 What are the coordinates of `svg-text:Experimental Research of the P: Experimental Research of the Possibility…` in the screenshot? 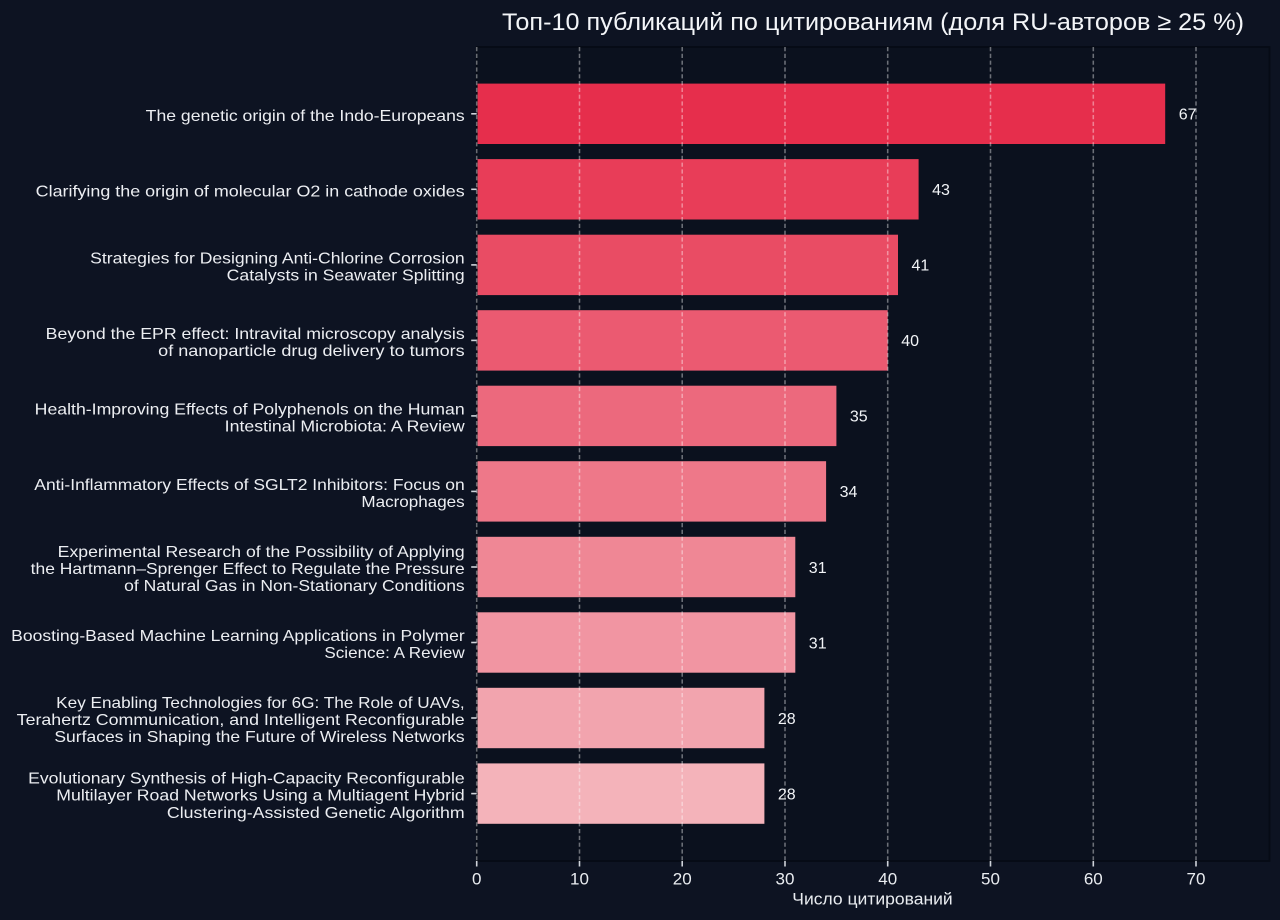 It's located at (261, 552).